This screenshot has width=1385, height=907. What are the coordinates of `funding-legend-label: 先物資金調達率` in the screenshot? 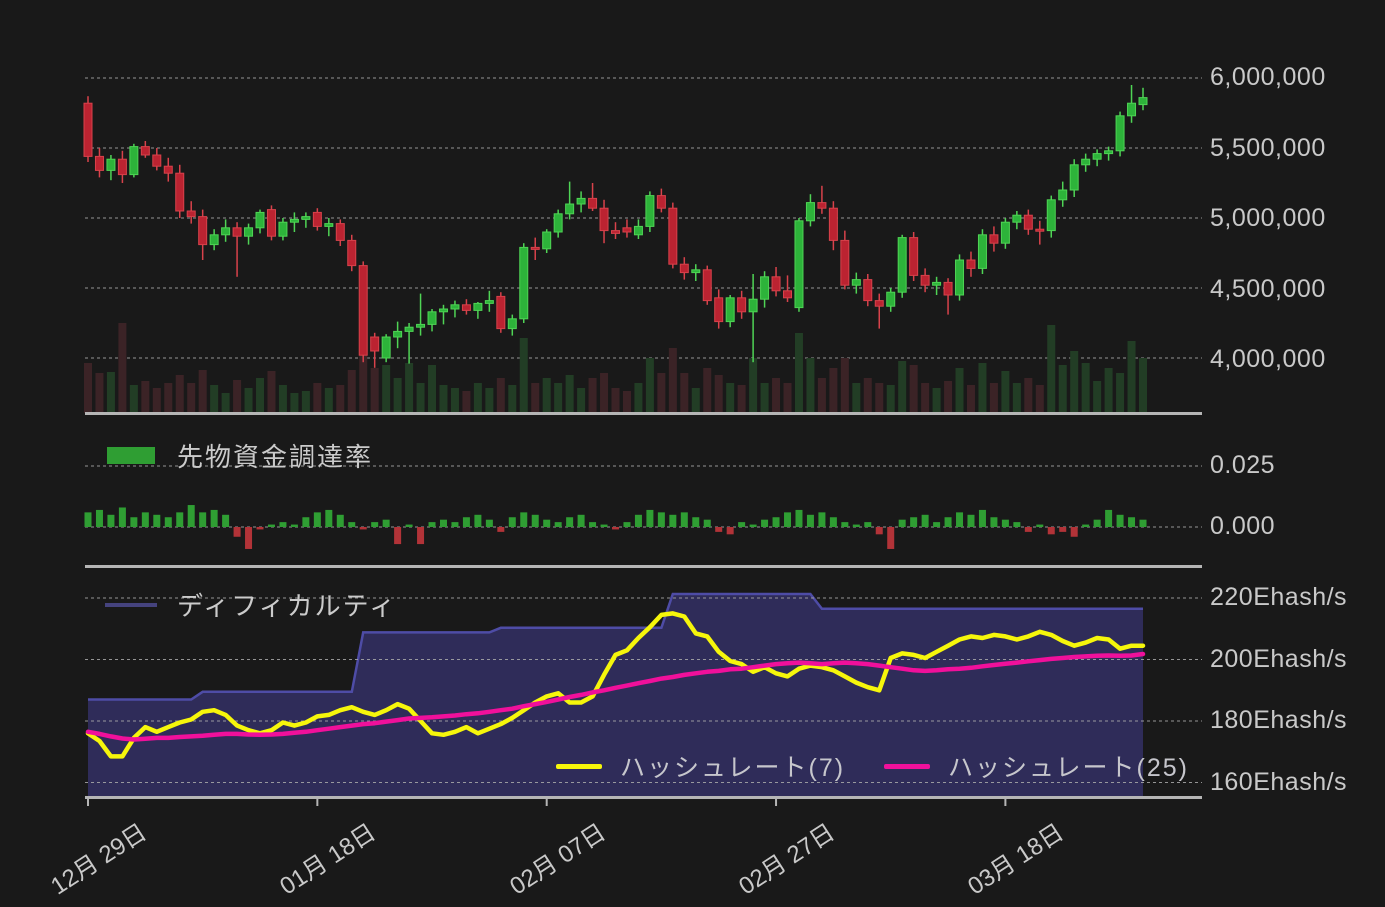 It's located at (275, 457).